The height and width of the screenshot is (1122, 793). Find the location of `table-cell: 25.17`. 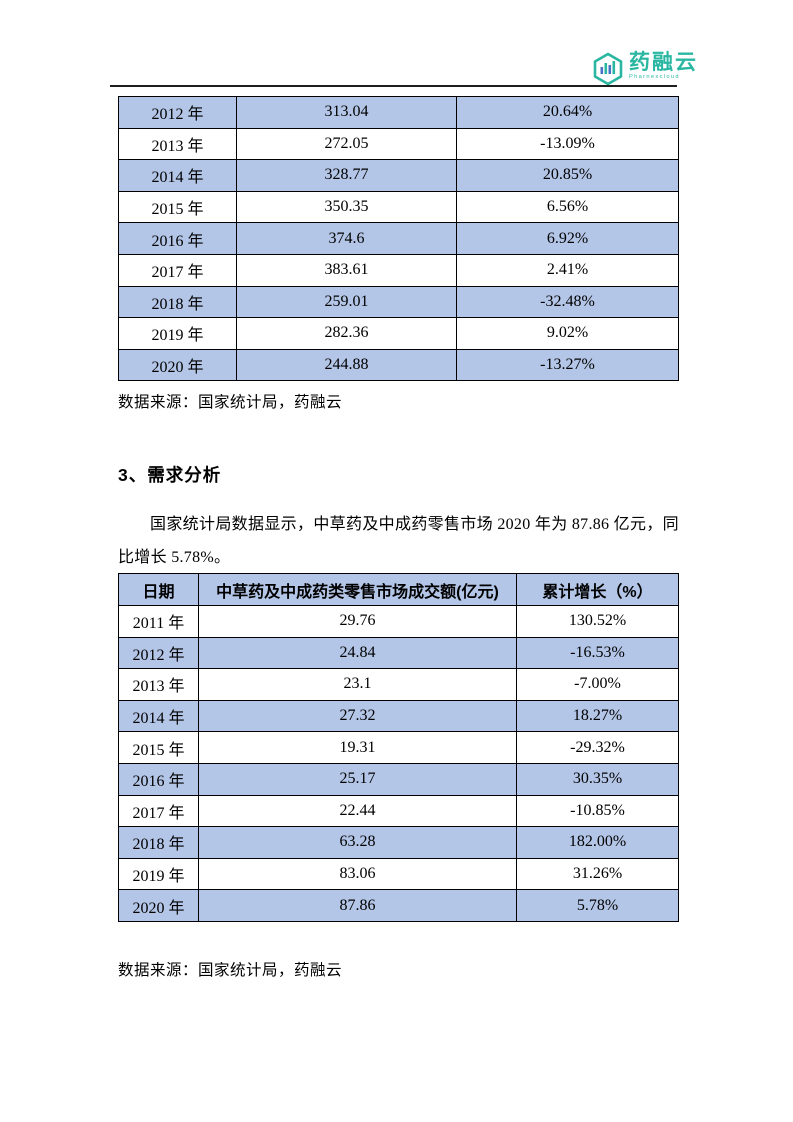

table-cell: 25.17 is located at coordinates (357, 779).